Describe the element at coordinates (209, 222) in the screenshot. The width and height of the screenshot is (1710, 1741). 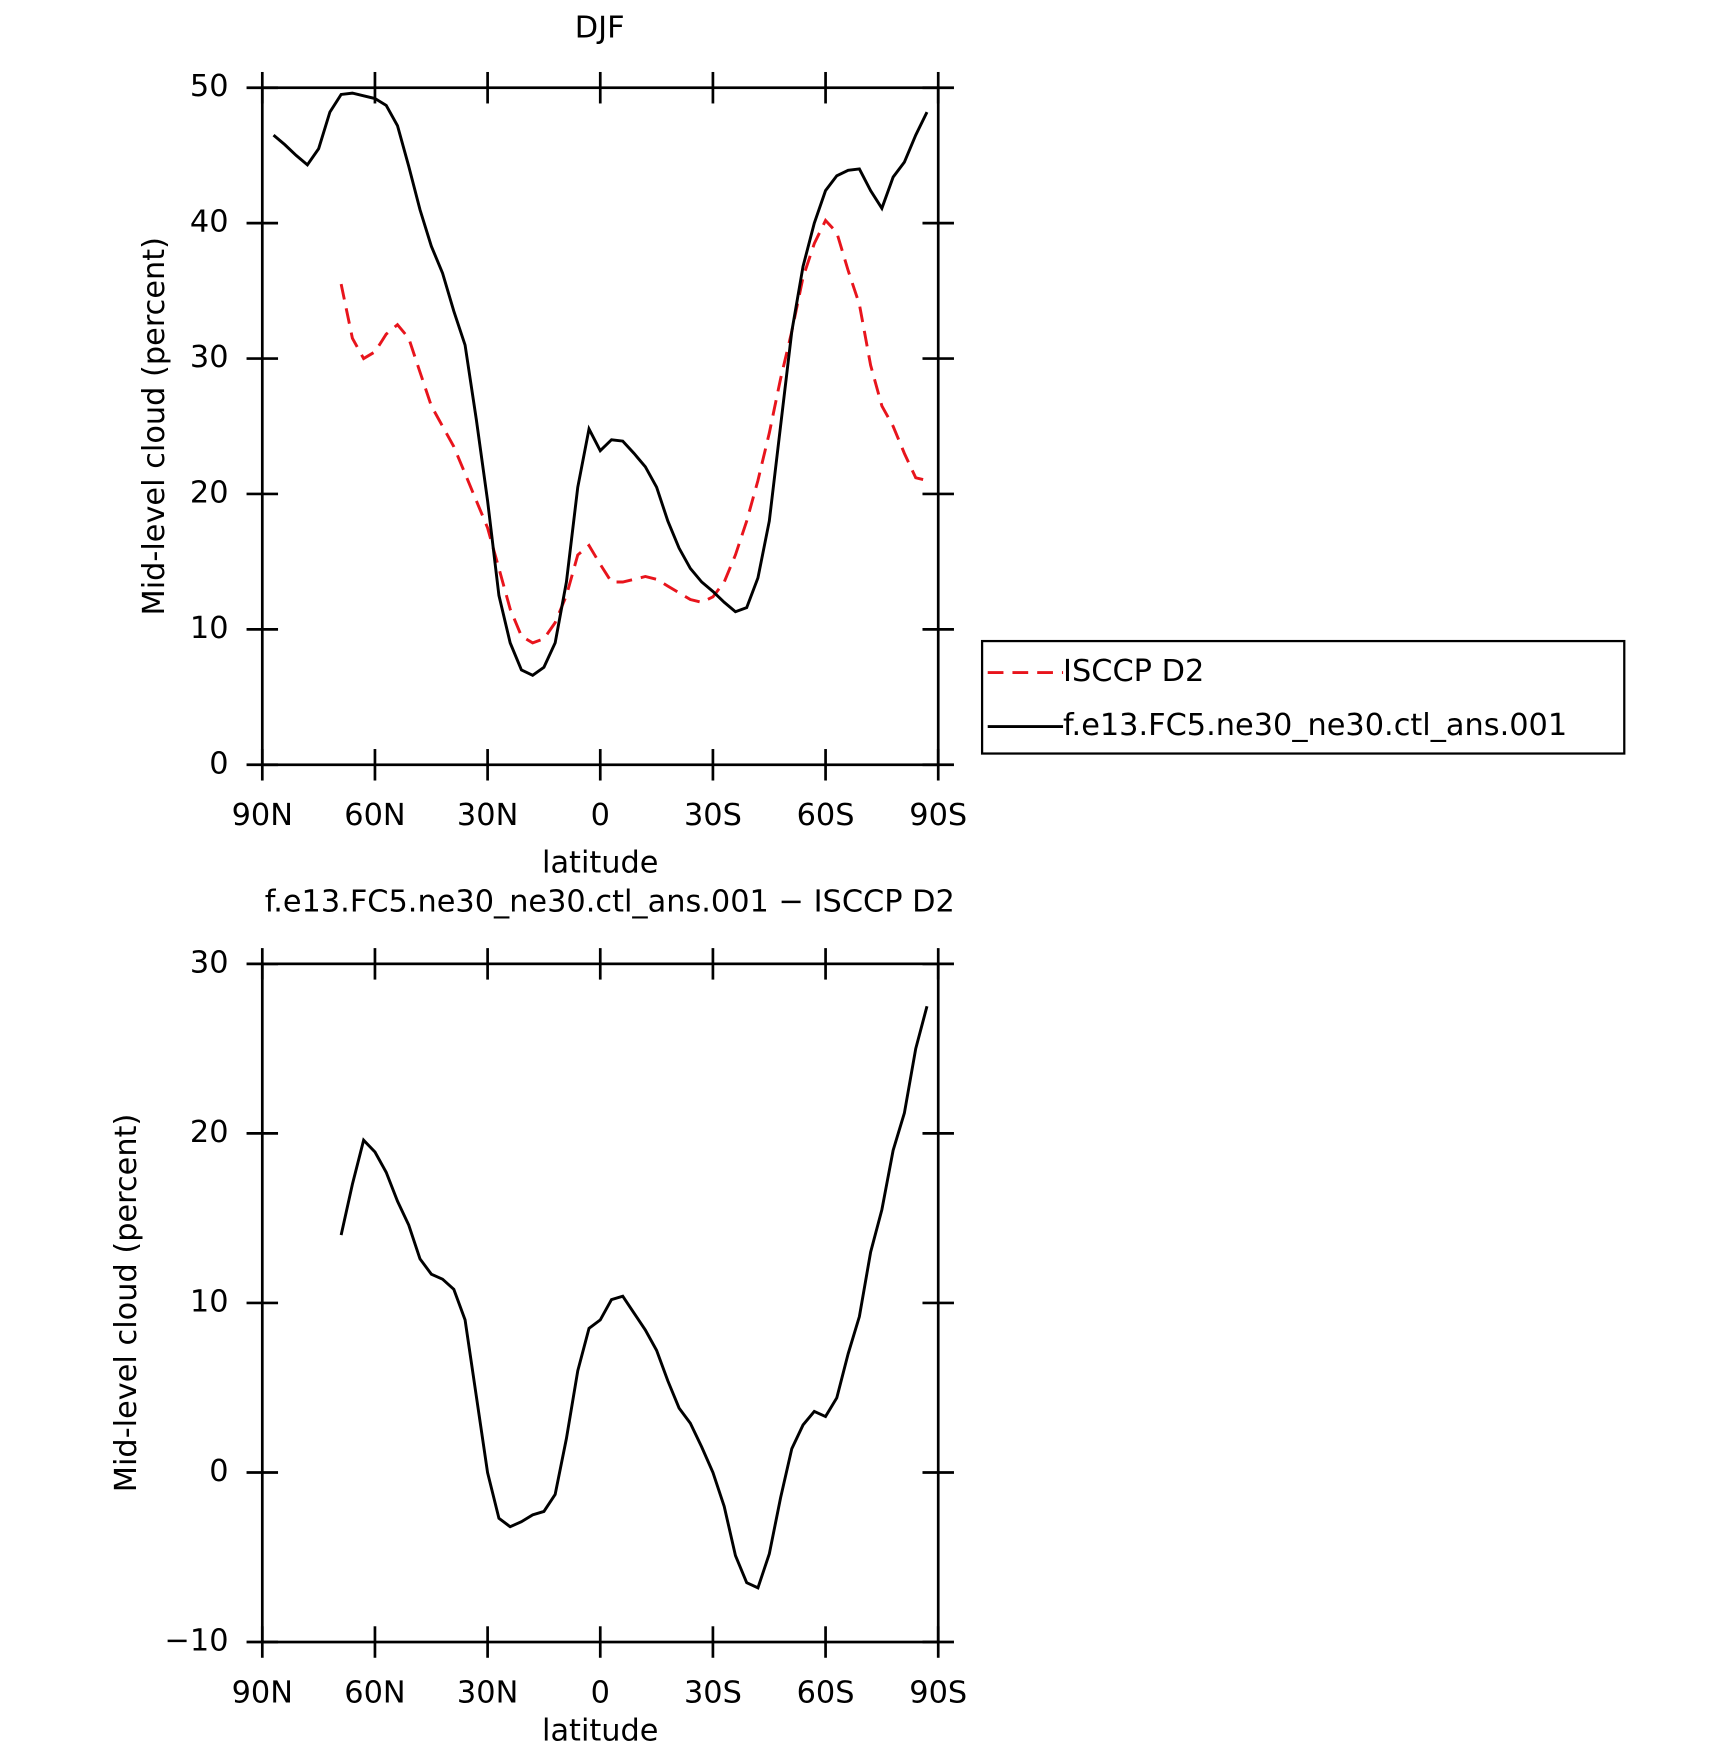
I see `y-tick-label: 40` at that location.